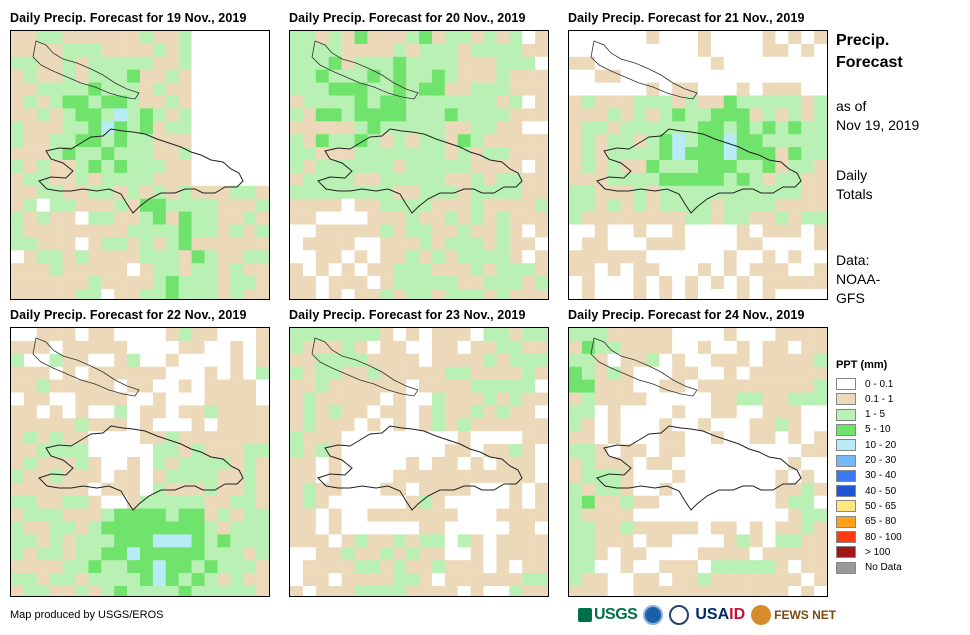 The width and height of the screenshot is (970, 635). What do you see at coordinates (878, 552) in the screenshot?
I see `legend-label: > 100` at bounding box center [878, 552].